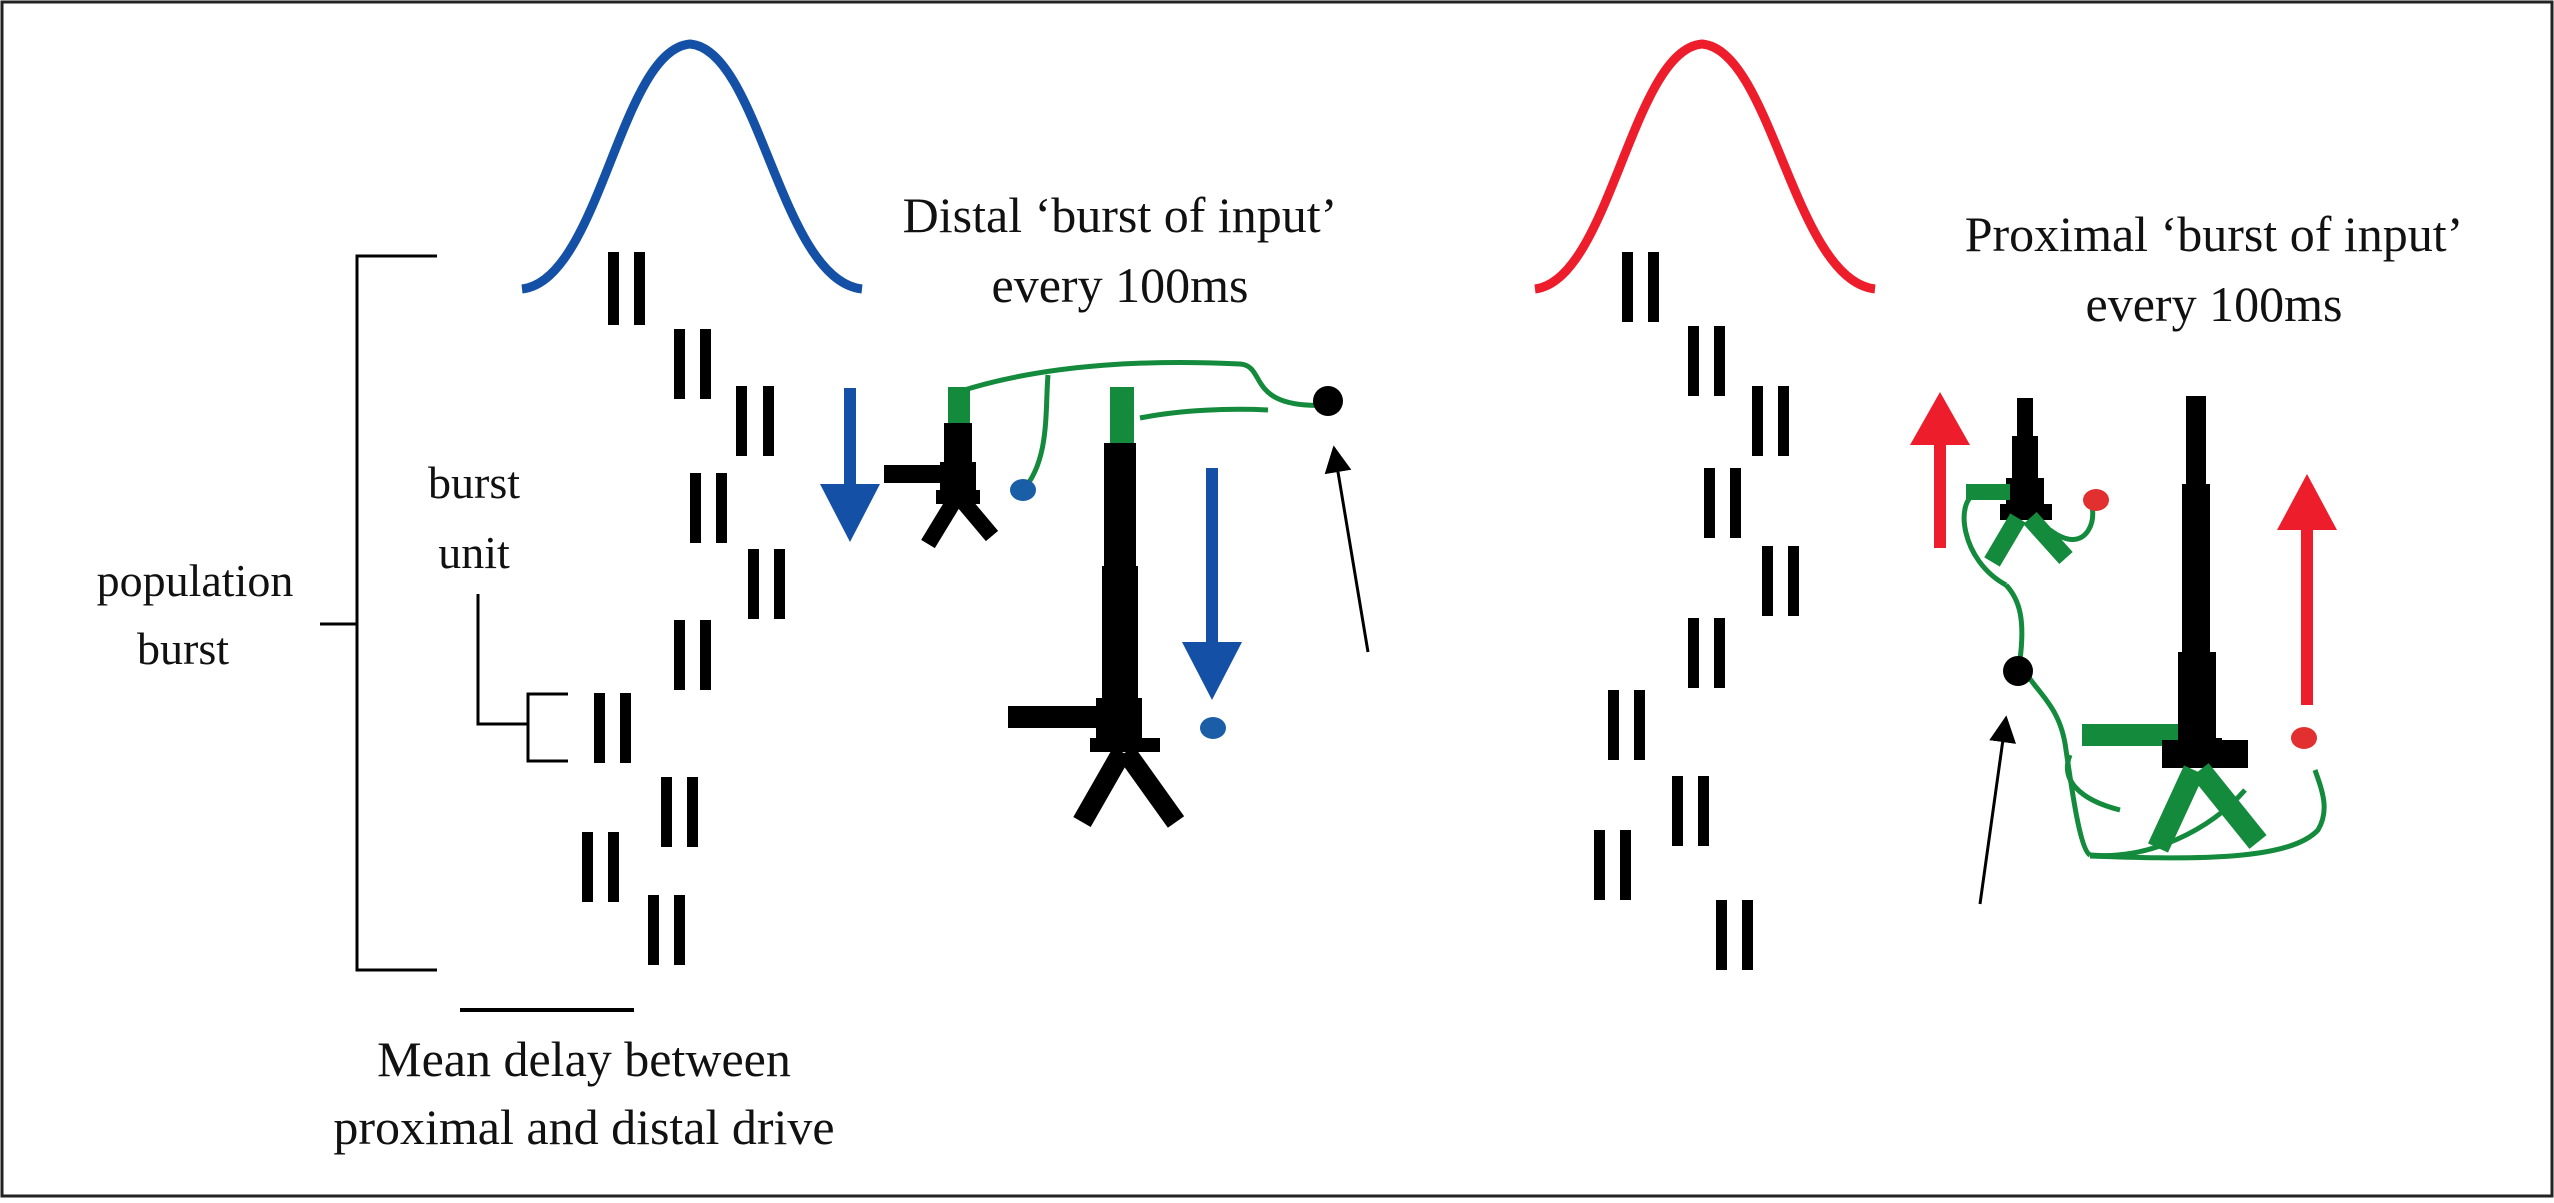 The image size is (2554, 1203). What do you see at coordinates (378, 613) in the screenshot?
I see `population-bracket` at bounding box center [378, 613].